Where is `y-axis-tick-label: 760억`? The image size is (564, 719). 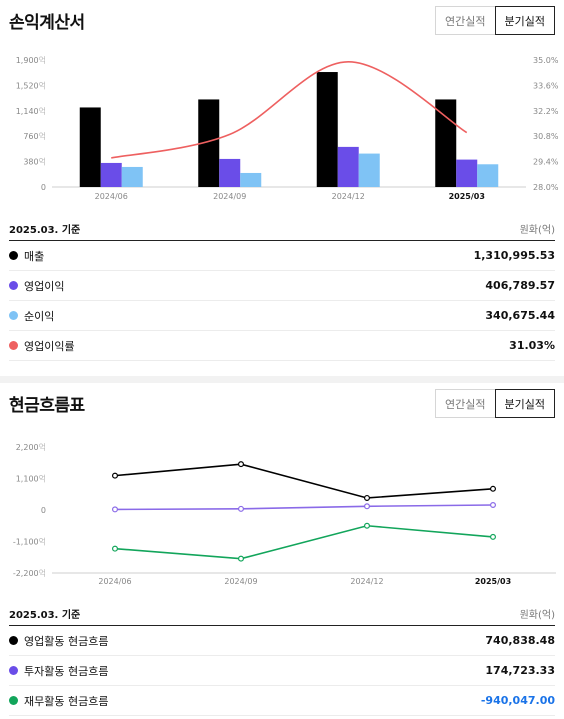 y-axis-tick-label: 760억 is located at coordinates (34, 136).